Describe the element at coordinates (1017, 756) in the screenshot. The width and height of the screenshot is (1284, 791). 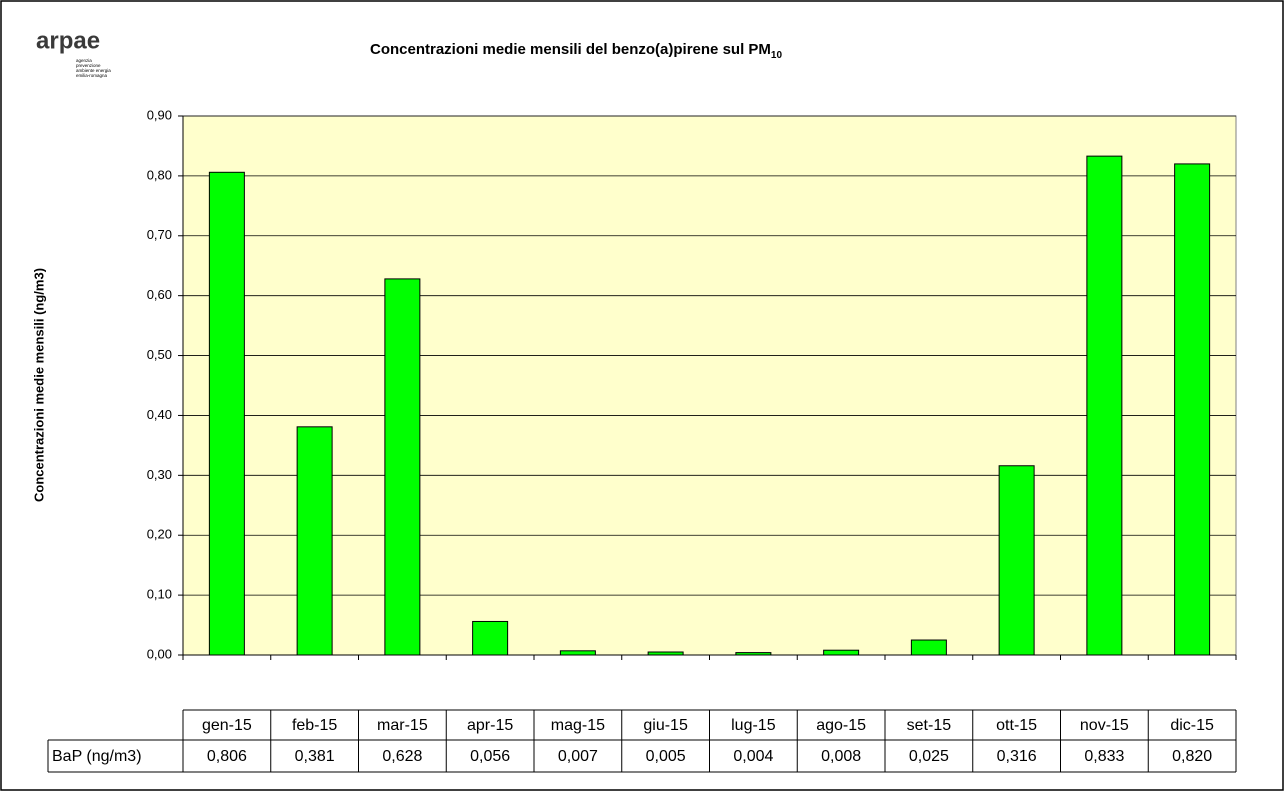
I see `table-value: 0,316` at that location.